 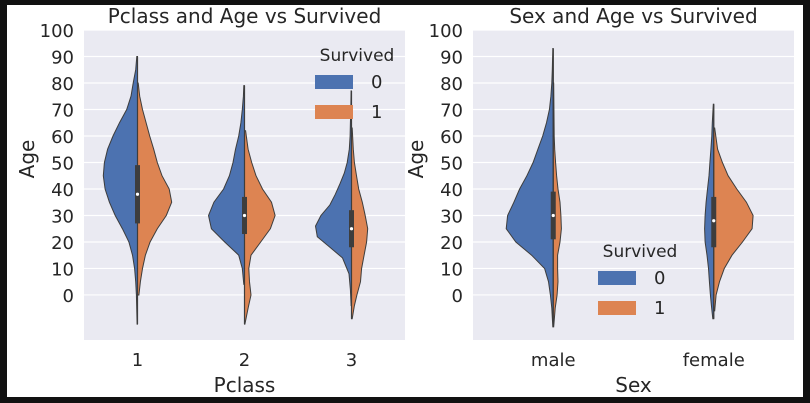 What do you see at coordinates (244, 360) in the screenshot?
I see `x-tick-label: 2` at bounding box center [244, 360].